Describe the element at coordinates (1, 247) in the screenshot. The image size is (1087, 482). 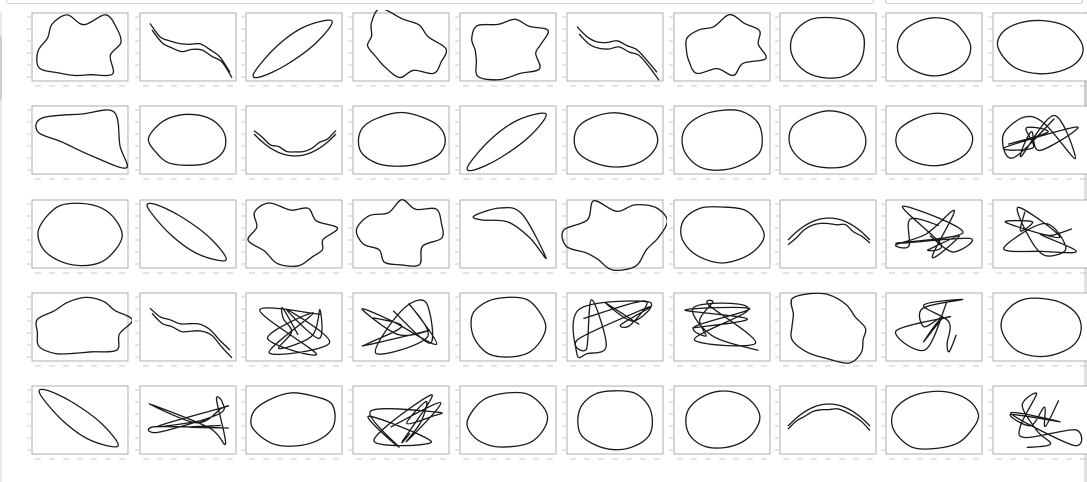
I see `left-scroll-rail` at that location.